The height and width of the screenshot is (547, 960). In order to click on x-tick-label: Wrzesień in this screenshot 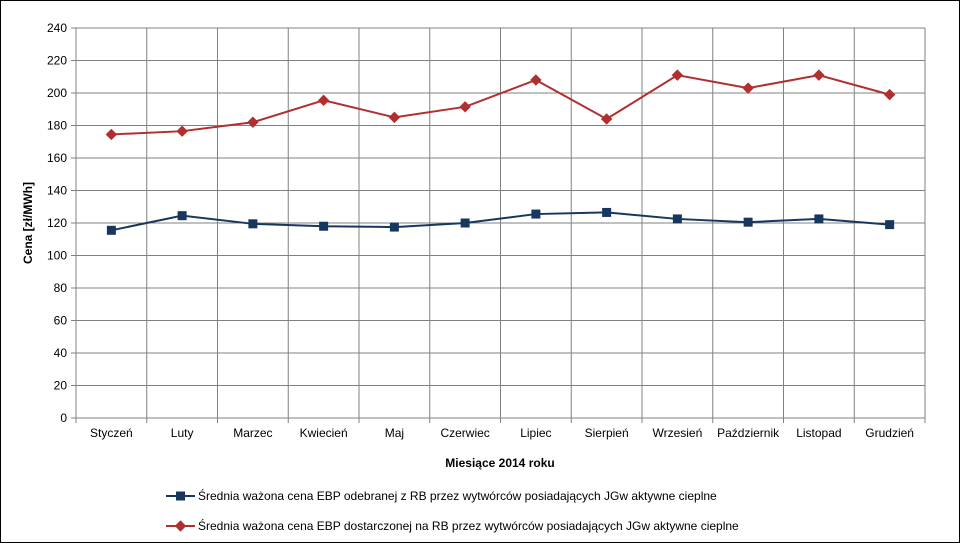, I will do `click(677, 433)`.